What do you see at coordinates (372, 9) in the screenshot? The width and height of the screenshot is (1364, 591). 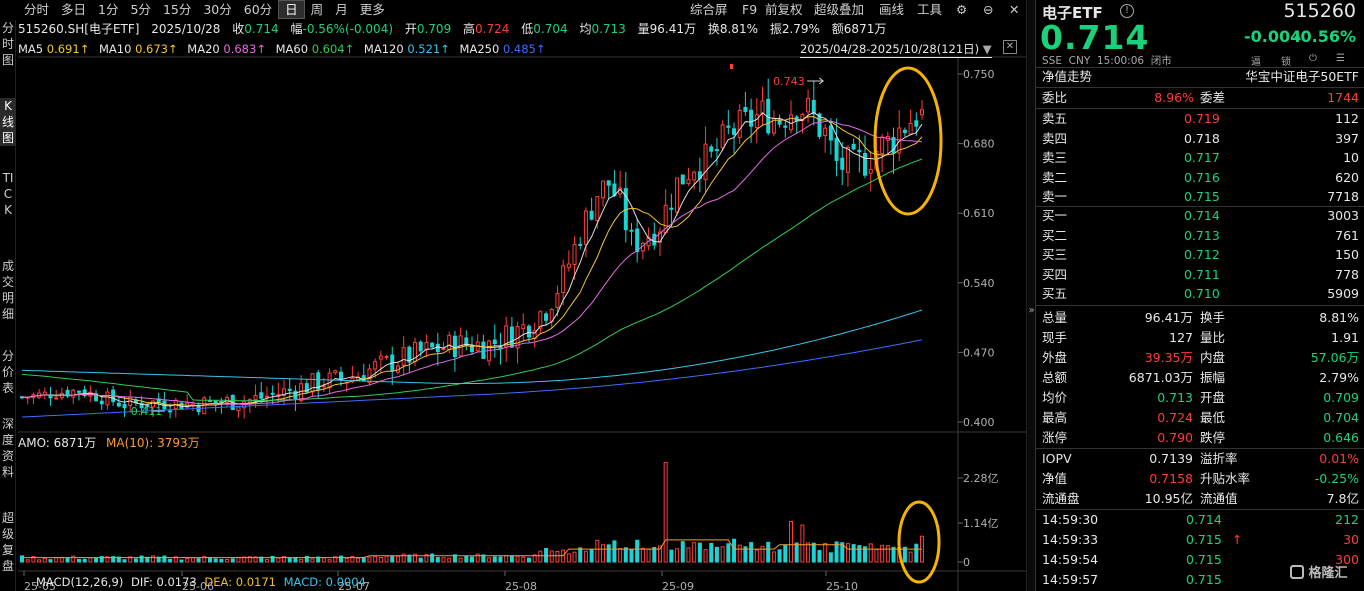 I see `period-tab: 更多` at bounding box center [372, 9].